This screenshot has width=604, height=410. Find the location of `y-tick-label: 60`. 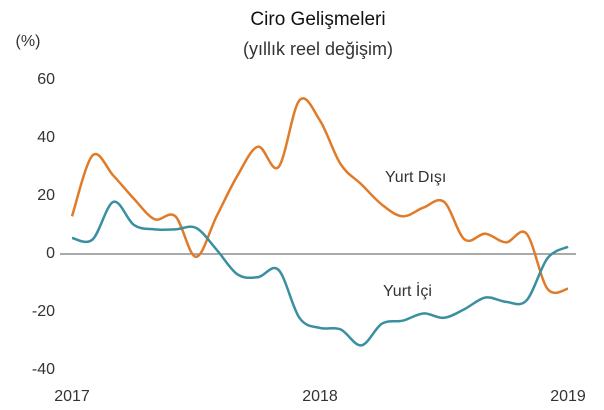

y-tick-label: 60 is located at coordinates (46, 79).